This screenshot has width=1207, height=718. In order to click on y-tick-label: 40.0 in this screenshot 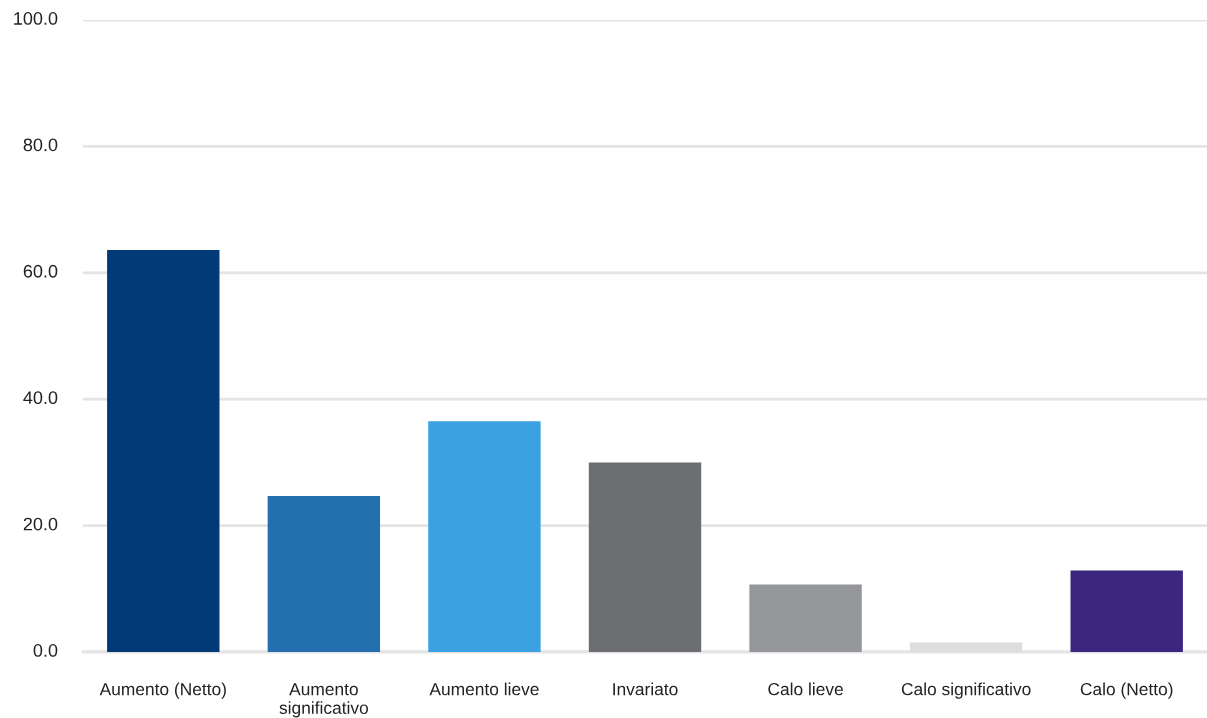, I will do `click(40, 398)`.